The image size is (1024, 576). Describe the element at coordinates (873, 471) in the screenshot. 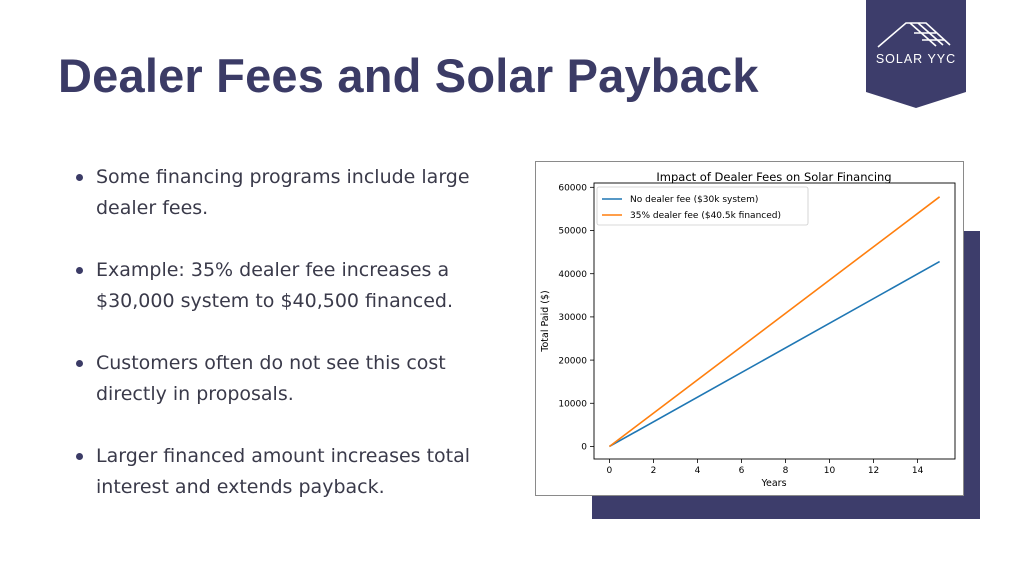

I see `x-tick-label: 12` at that location.